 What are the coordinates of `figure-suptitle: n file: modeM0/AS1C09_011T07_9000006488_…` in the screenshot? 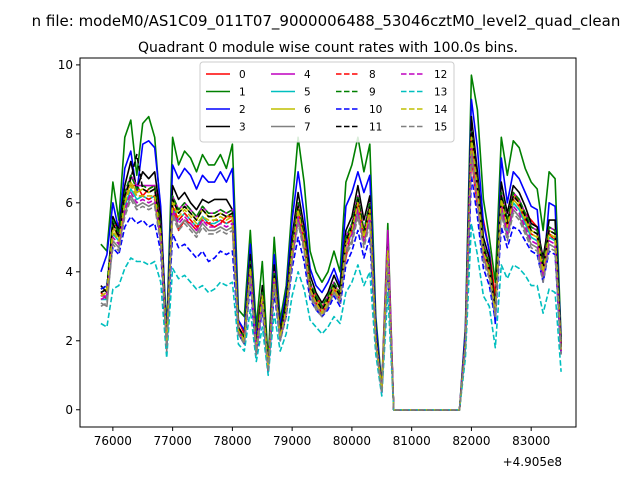 It's located at (326, 21).